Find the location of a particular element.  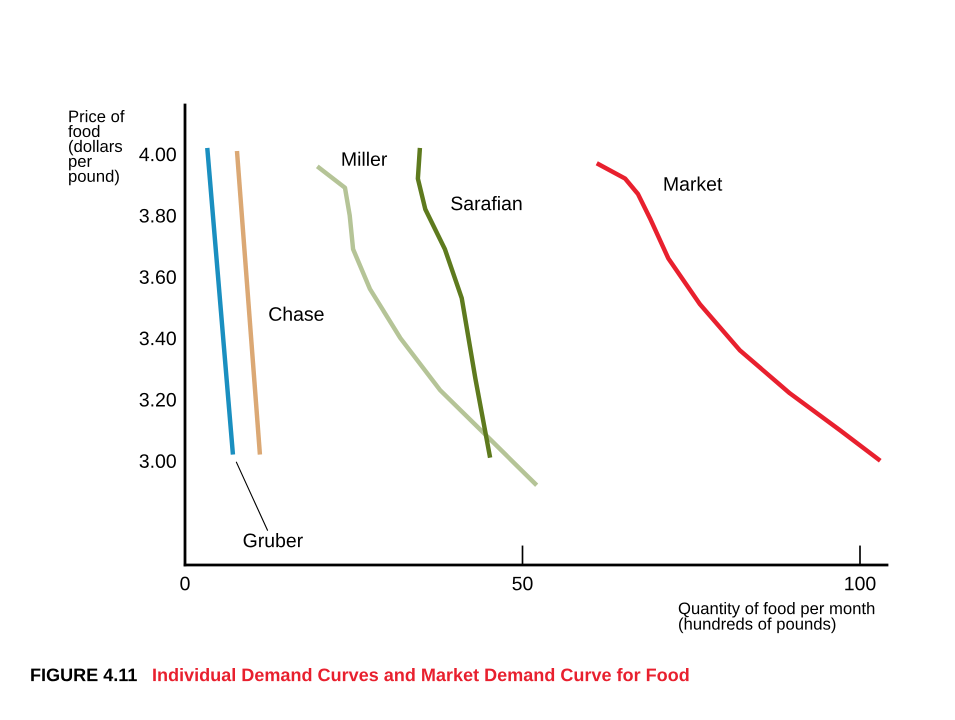

x-tick-label: 0 is located at coordinates (185, 583).